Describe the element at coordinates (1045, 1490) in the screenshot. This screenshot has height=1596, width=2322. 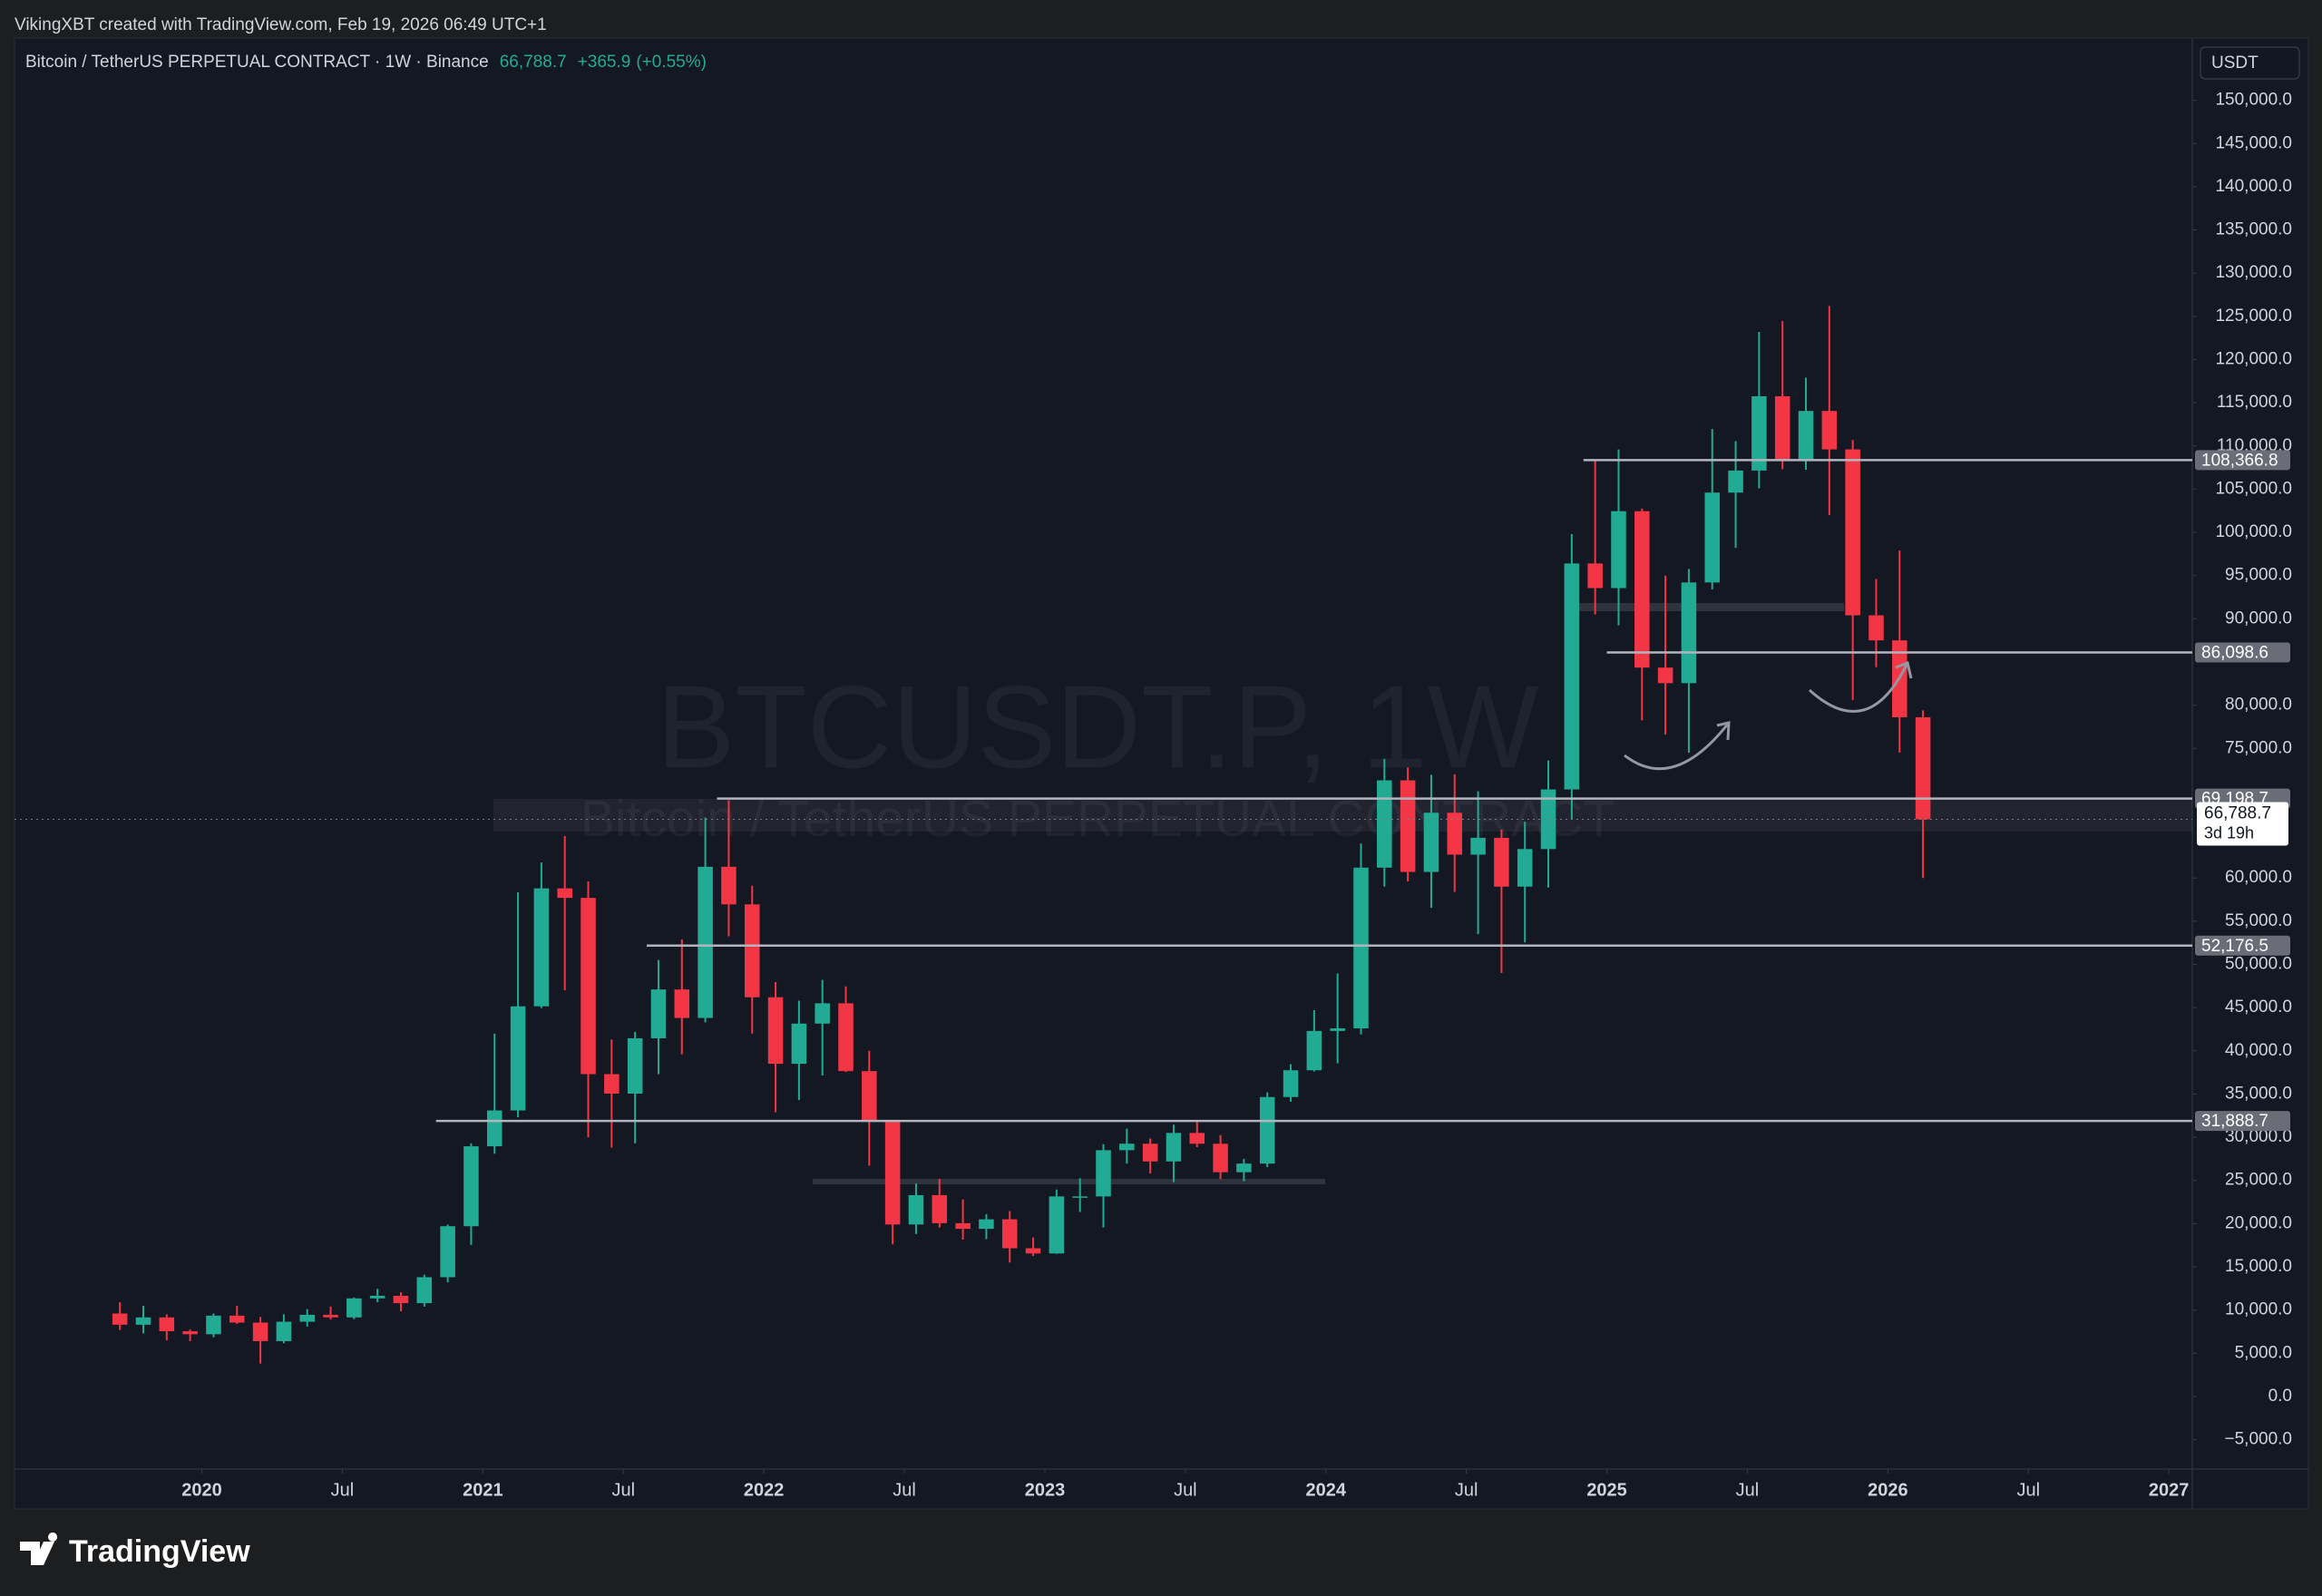
I see `x-tick-label: 2023` at that location.